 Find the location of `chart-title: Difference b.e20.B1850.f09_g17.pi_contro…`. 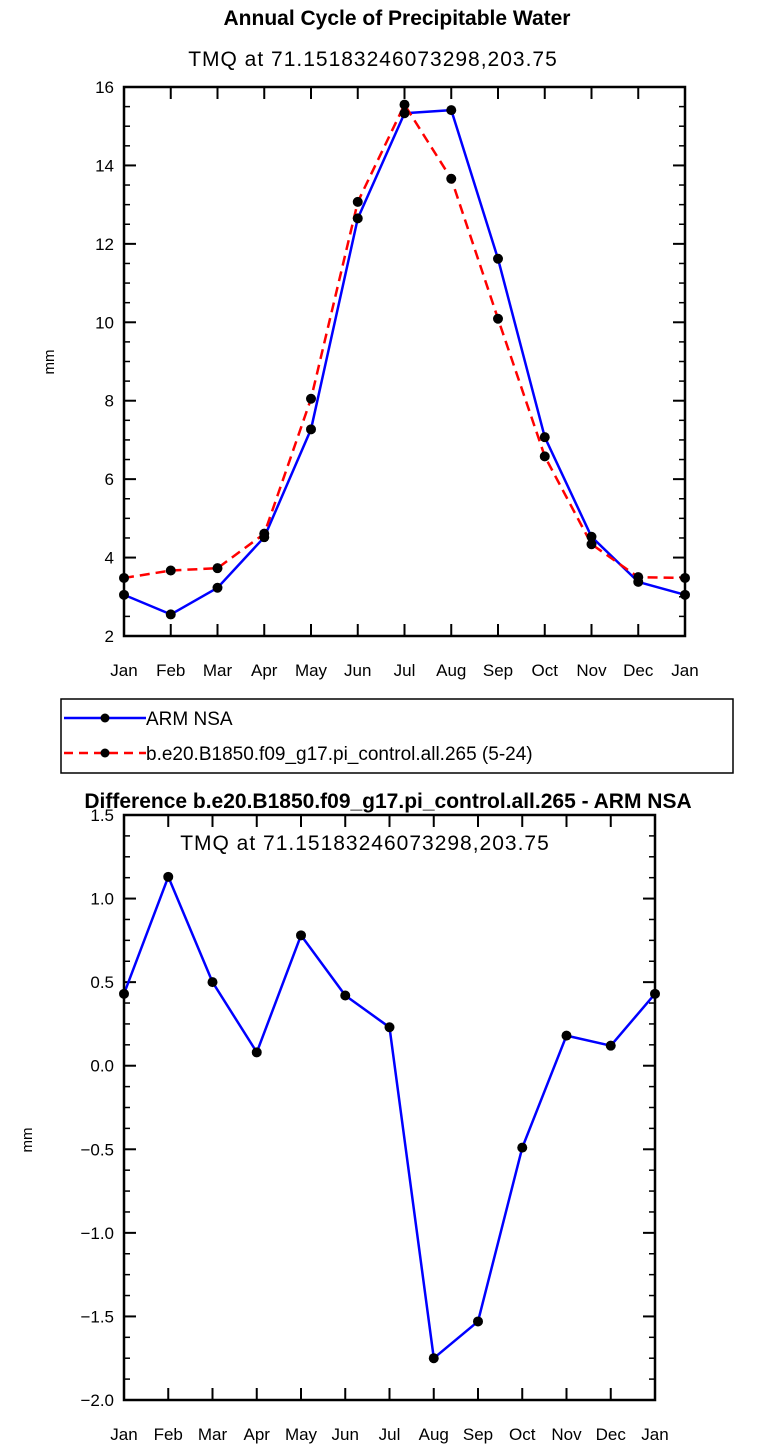

chart-title: Difference b.e20.B1850.f09_g17.pi_contro… is located at coordinates (387, 801).